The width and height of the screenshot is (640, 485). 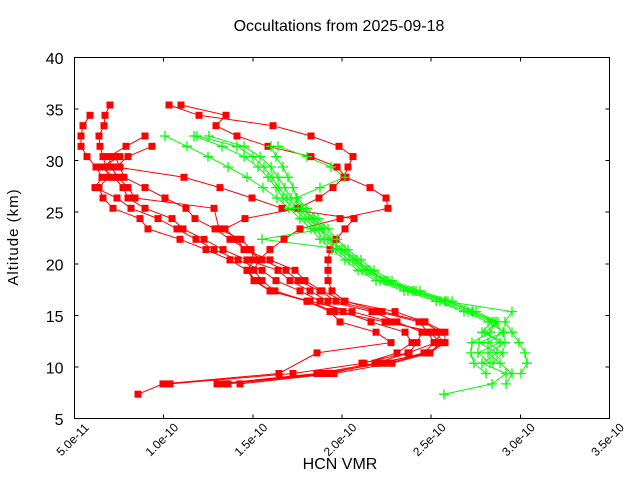 I want to click on svg-text: 10, so click(x=55, y=368).